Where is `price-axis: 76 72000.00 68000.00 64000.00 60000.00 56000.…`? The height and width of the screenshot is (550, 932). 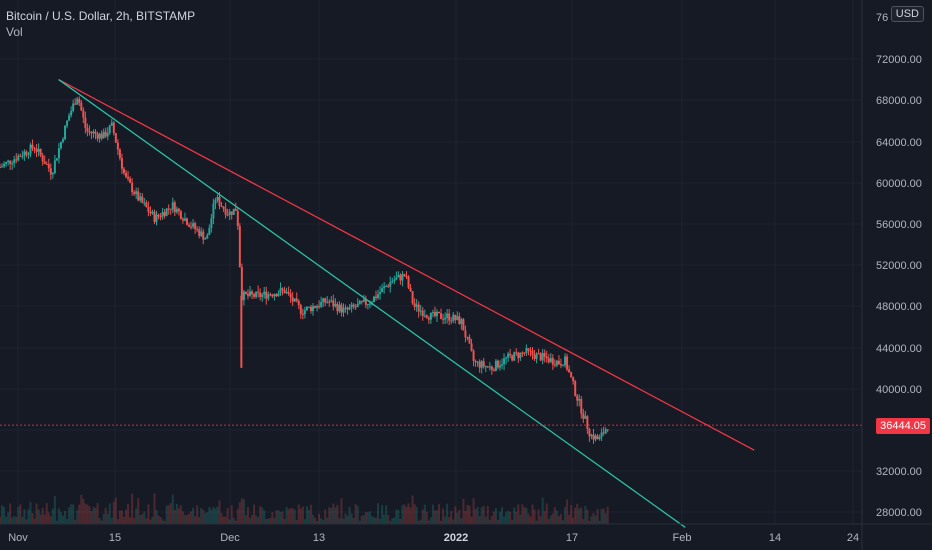 price-axis: 76 72000.00 68000.00 64000.00 60000.00 56000.… is located at coordinates (899, 265).